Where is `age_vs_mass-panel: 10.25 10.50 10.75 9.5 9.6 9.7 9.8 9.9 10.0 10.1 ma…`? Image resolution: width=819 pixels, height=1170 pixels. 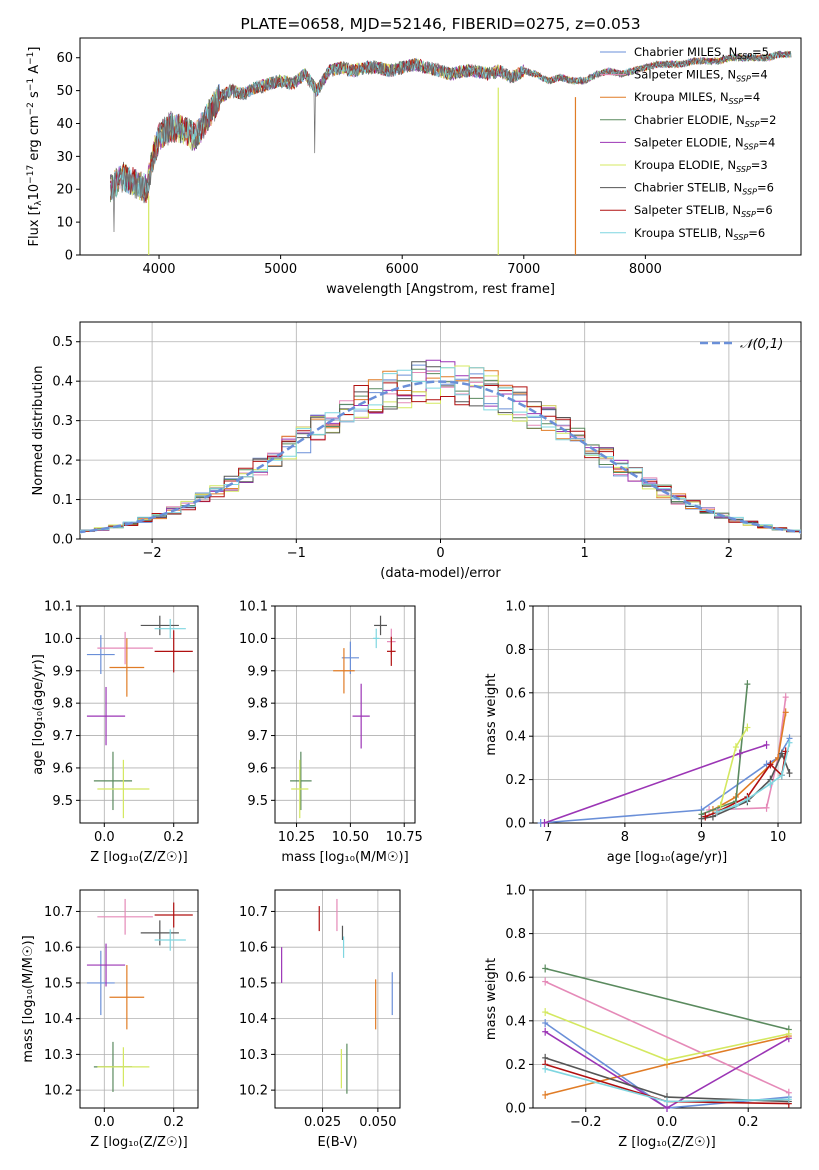
age_vs_mass-panel: 10.25 10.50 10.75 9.5 9.6 9.7 9.8 9.9 10.0 10.1 ma… is located at coordinates (331, 733).